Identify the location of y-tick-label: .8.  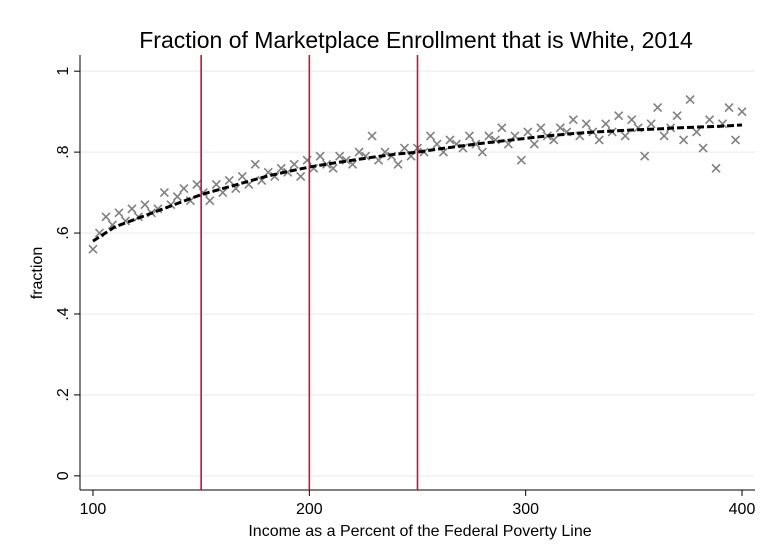
(63, 151).